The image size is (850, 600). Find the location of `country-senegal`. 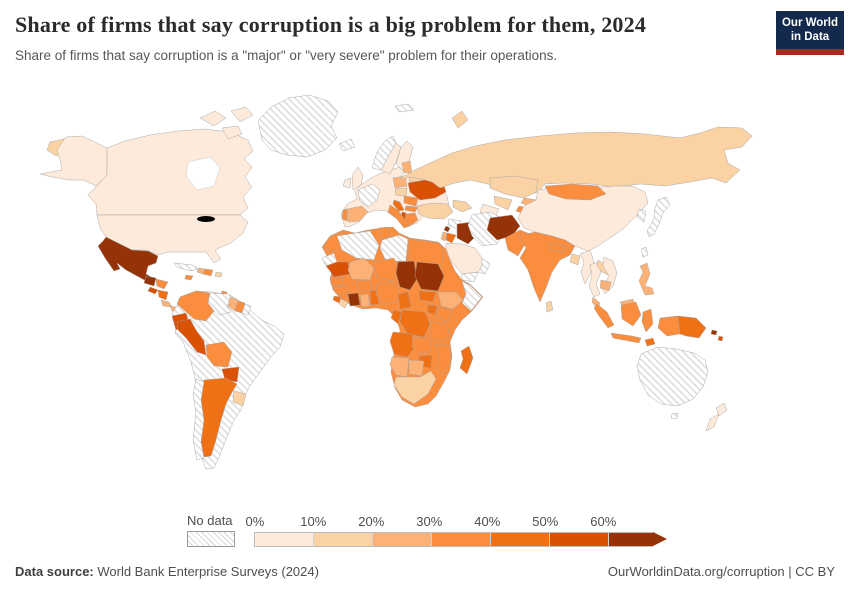

country-senegal is located at coordinates (337, 281).